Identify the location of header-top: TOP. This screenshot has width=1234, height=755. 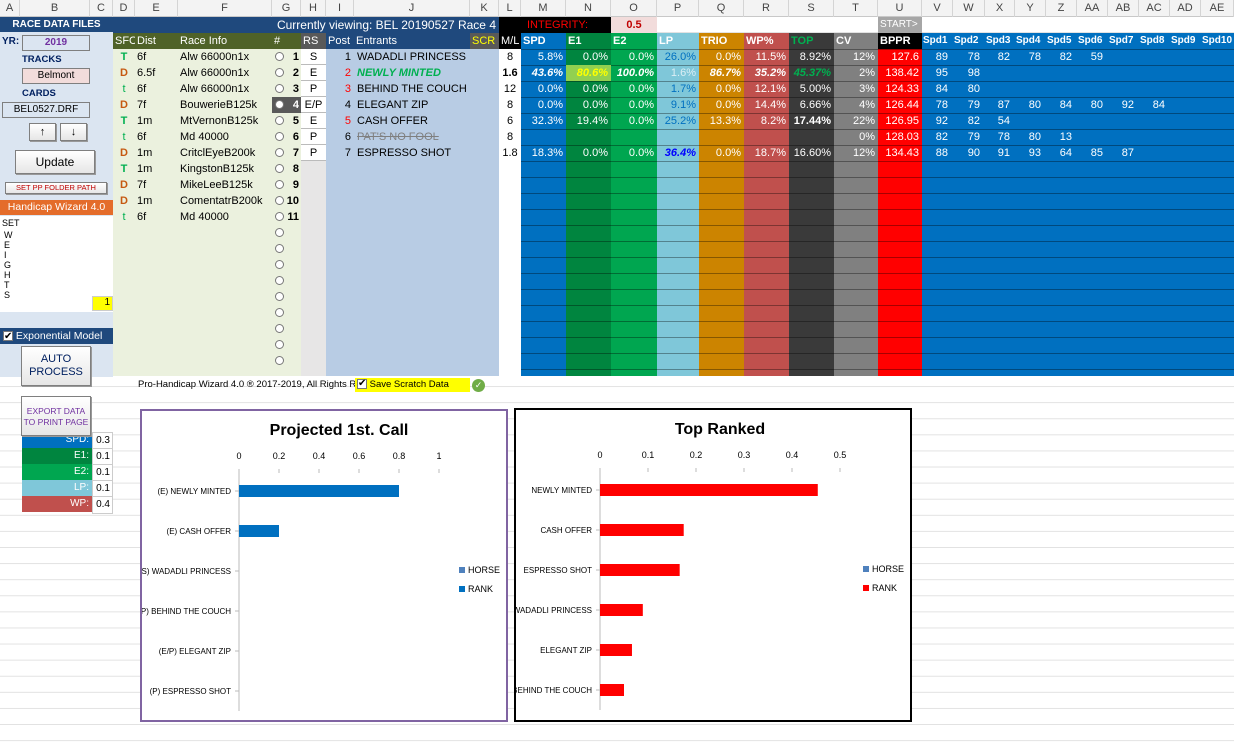
(811, 41).